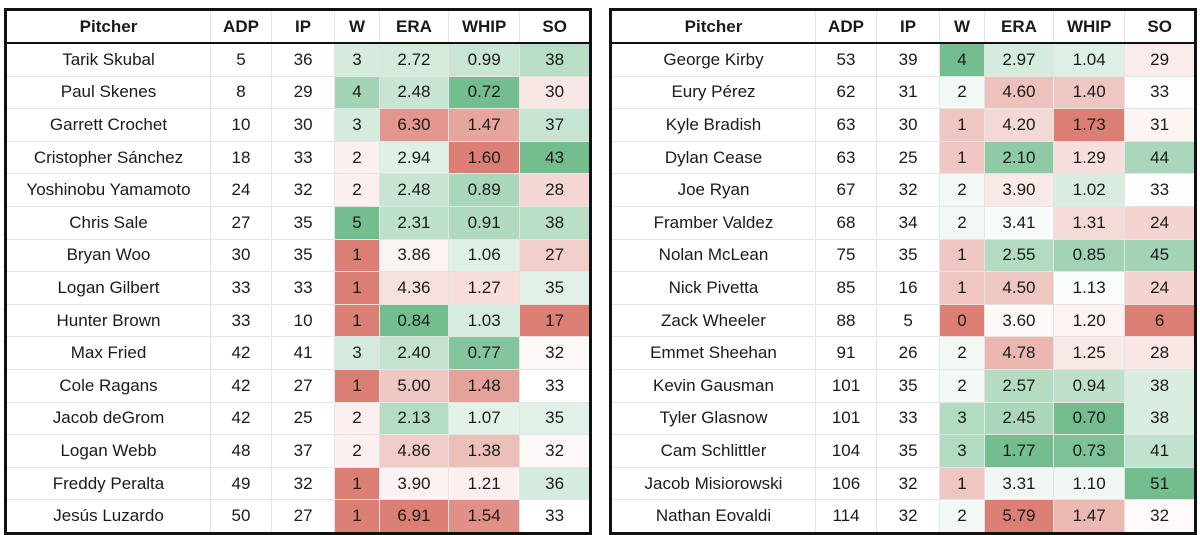  I want to click on cell-ip: 16, so click(908, 288).